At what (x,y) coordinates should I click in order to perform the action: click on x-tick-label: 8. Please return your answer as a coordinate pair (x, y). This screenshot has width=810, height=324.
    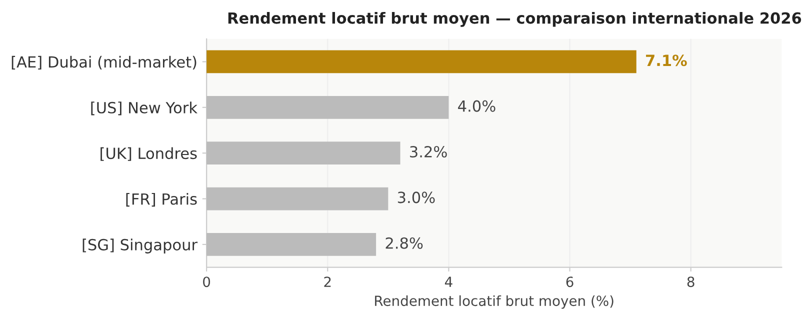
    Looking at the image, I should click on (690, 282).